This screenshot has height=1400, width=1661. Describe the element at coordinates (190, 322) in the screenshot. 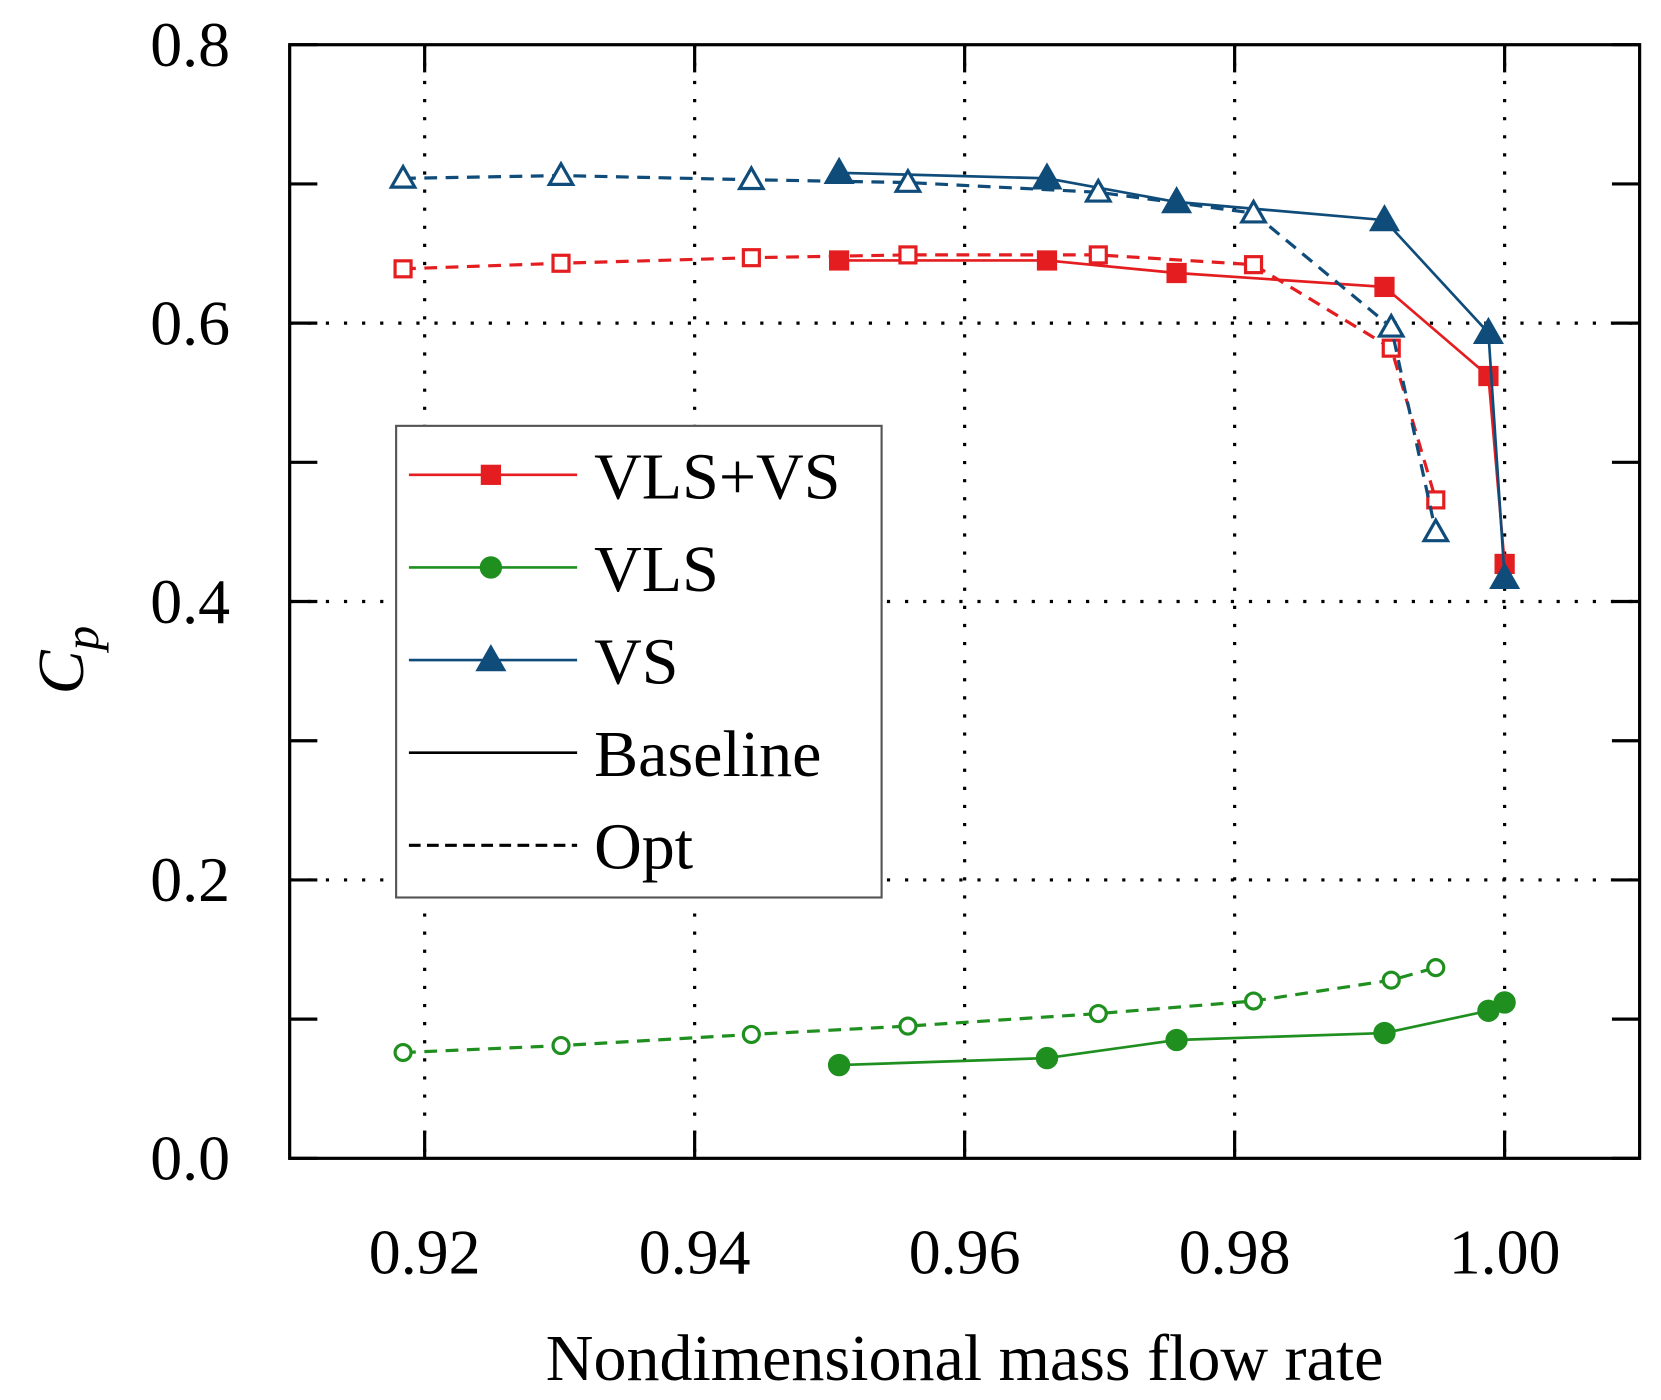

I see `y-tick-label: 0.6` at that location.